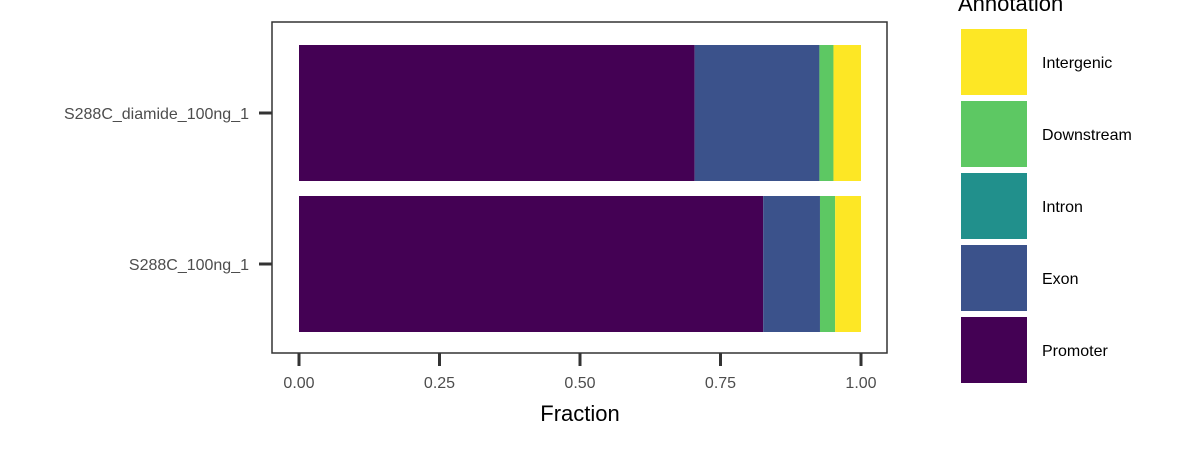  What do you see at coordinates (1060, 279) in the screenshot?
I see `legend-label-exon: Exon` at bounding box center [1060, 279].